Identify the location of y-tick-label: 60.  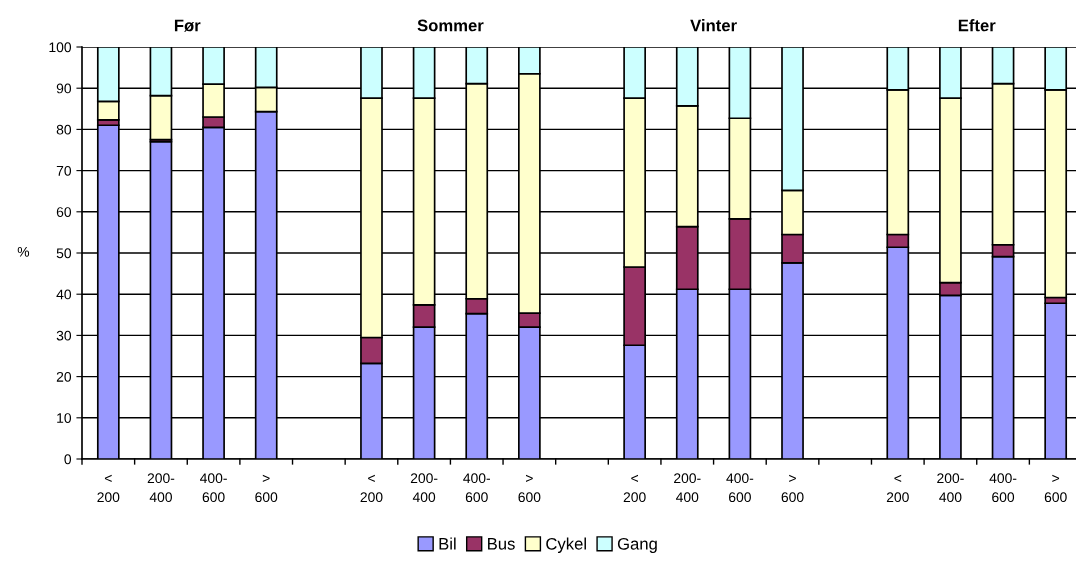
(64, 212).